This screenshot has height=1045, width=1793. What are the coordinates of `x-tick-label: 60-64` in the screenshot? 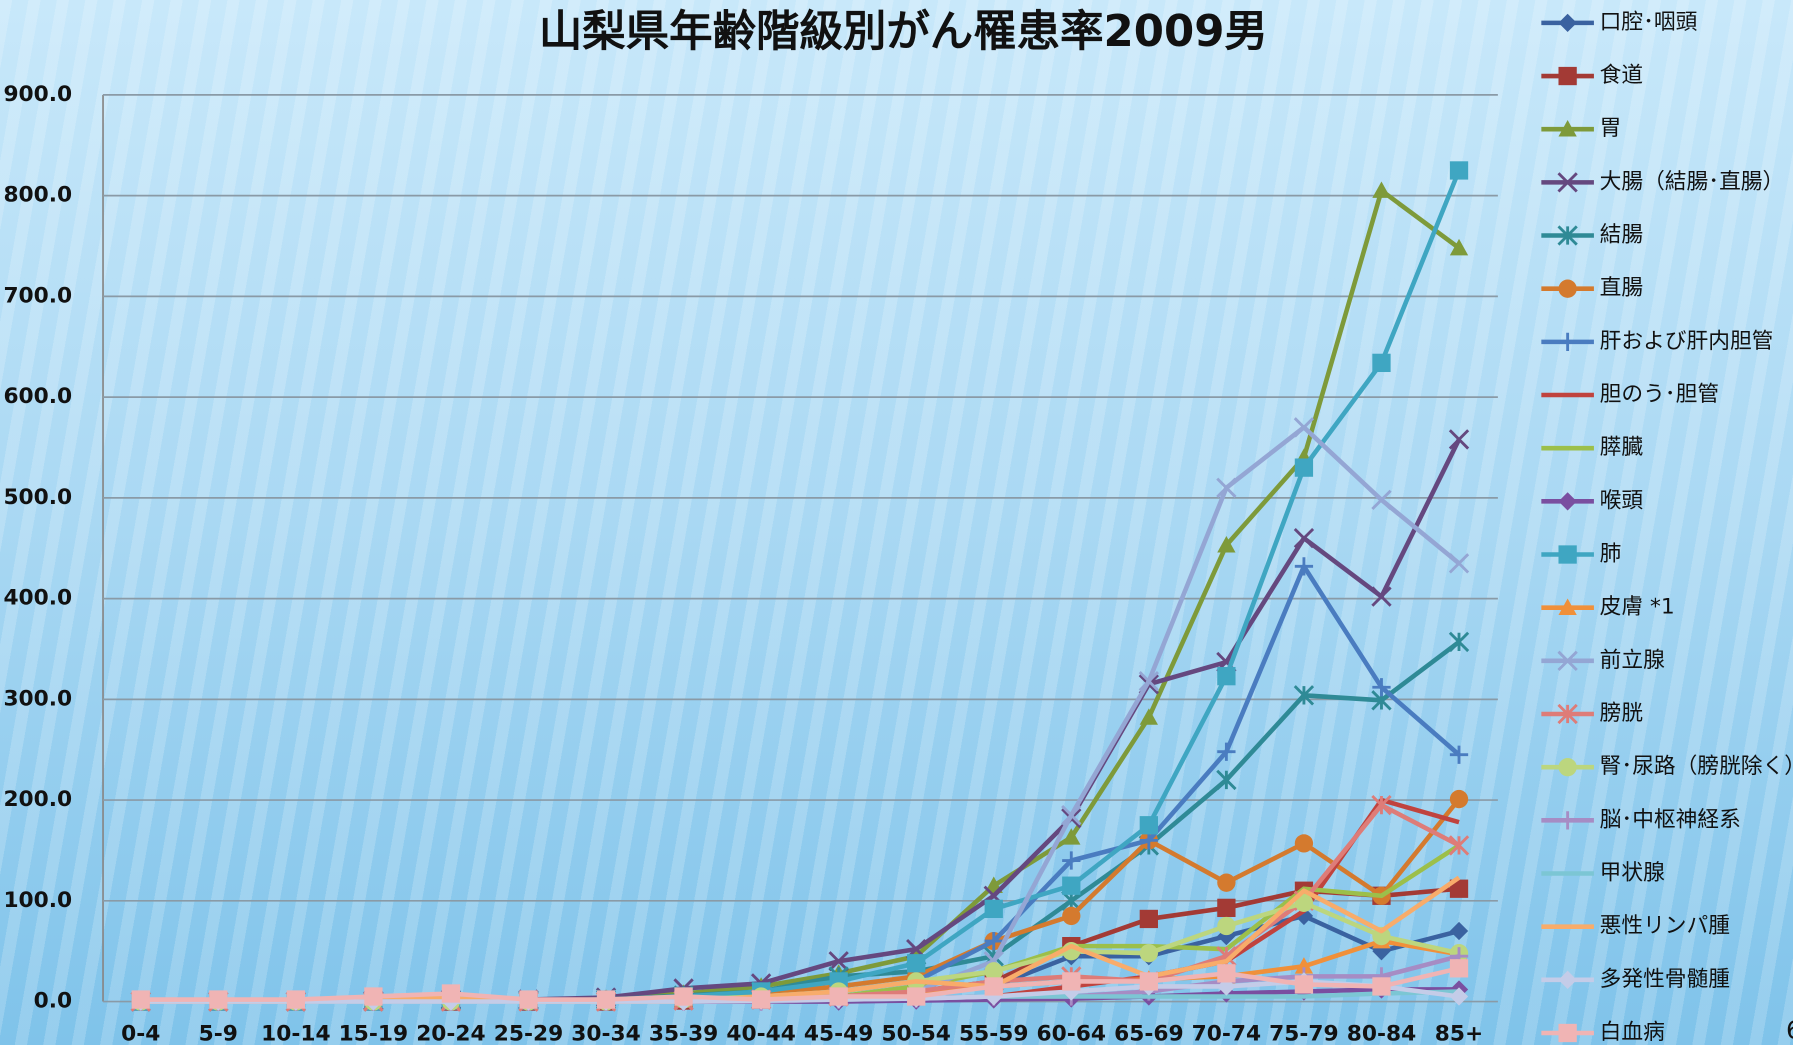 It's located at (1071, 1033).